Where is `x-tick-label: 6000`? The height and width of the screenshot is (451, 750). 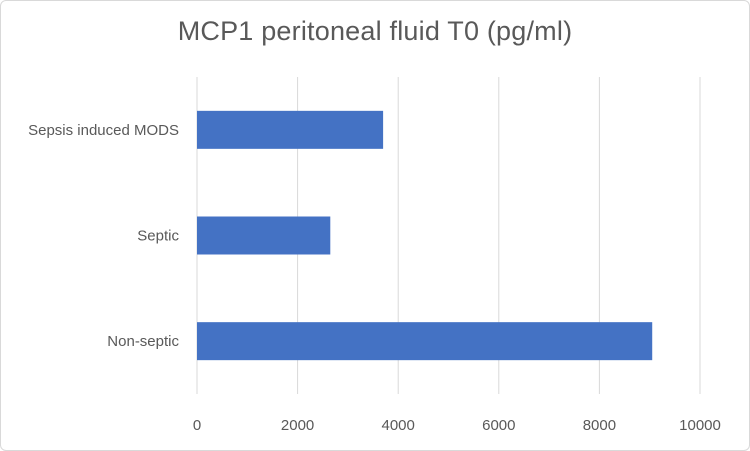
x-tick-label: 6000 is located at coordinates (498, 425).